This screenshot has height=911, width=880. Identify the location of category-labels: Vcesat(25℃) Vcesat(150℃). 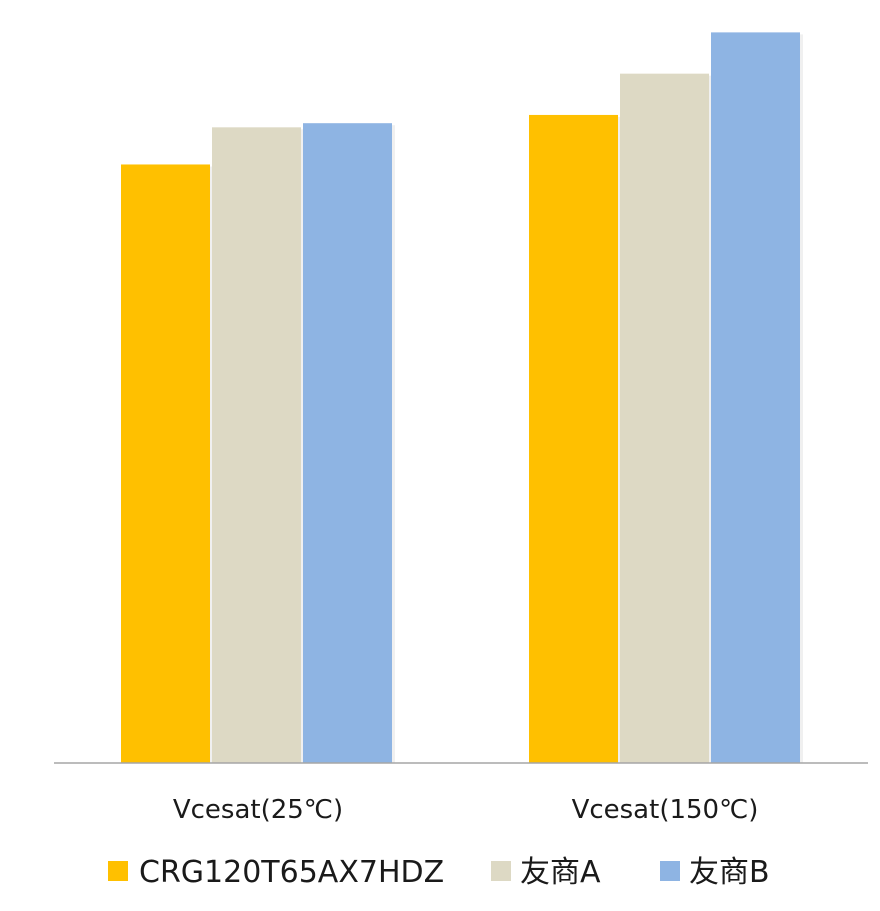
(466, 810).